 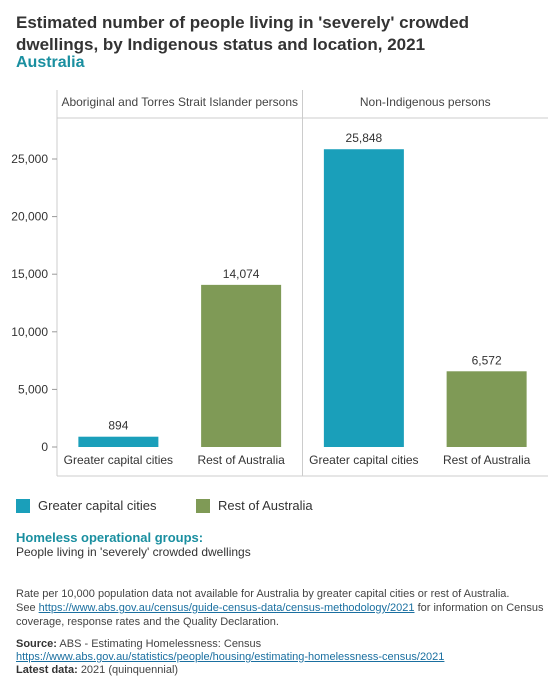 What do you see at coordinates (129, 670) in the screenshot?
I see `latest-data-value: 2021 (quinquennial)` at bounding box center [129, 670].